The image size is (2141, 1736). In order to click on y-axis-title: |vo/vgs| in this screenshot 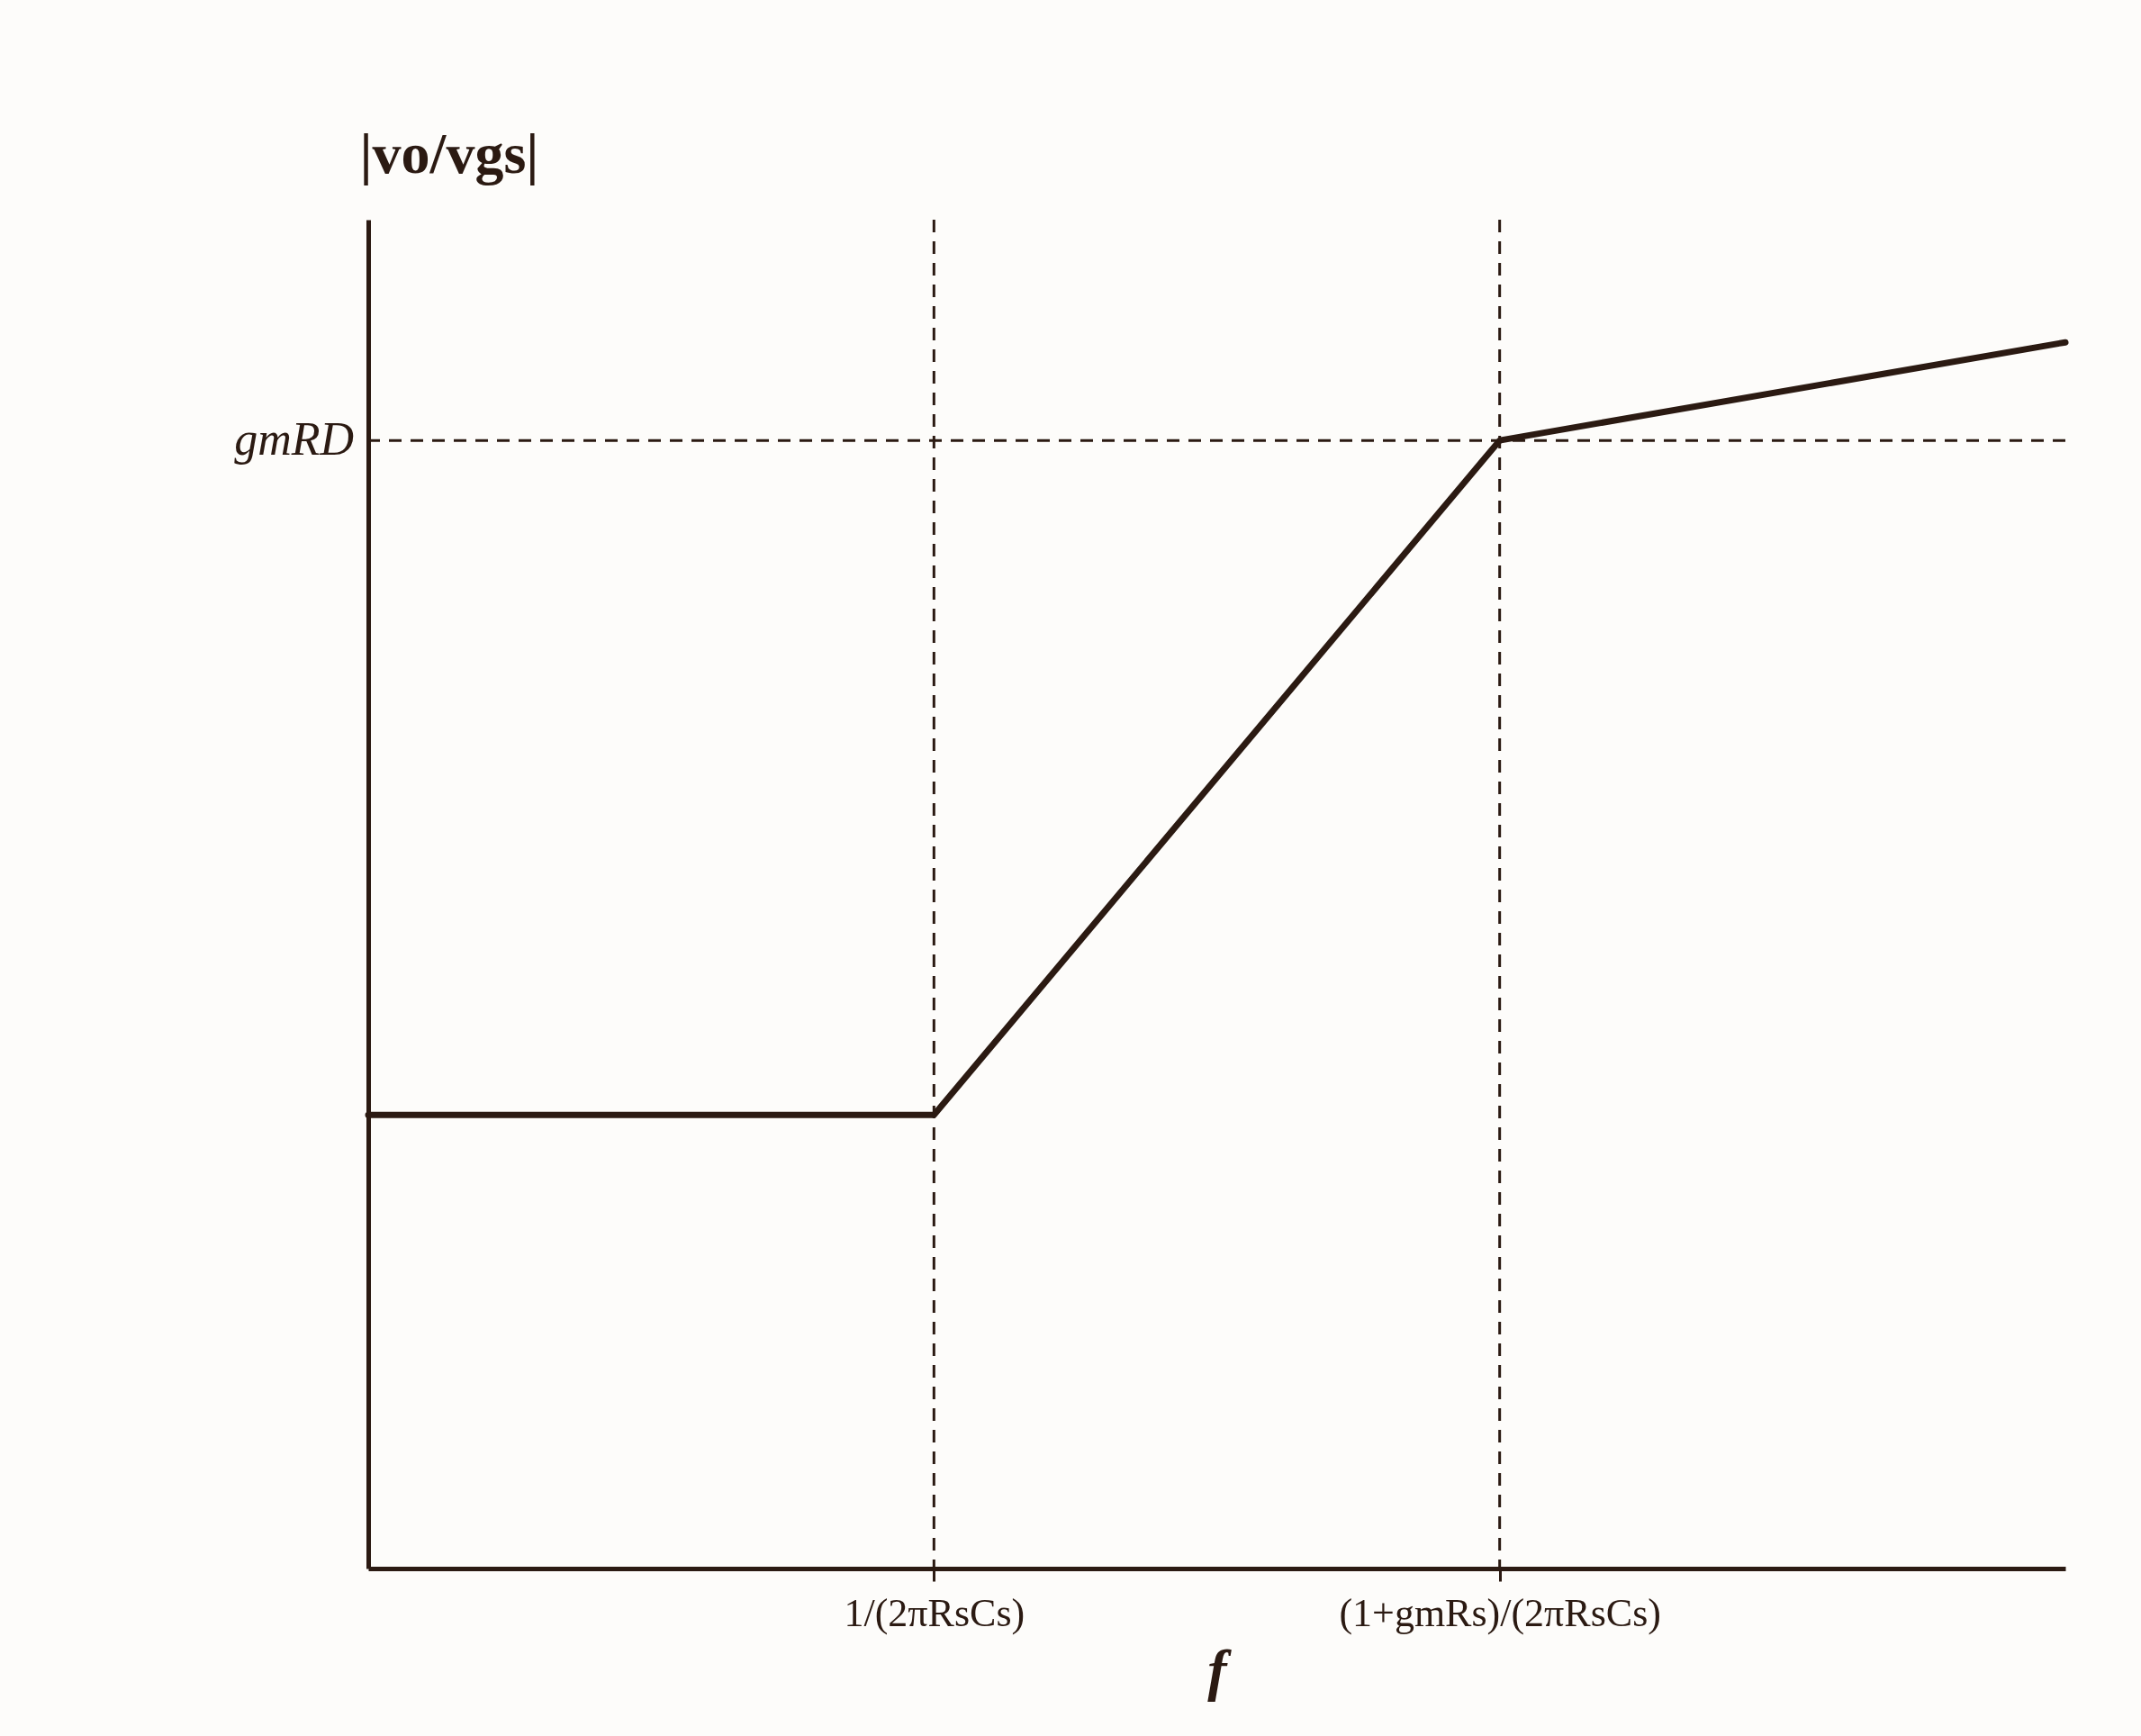, I will do `click(449, 153)`.